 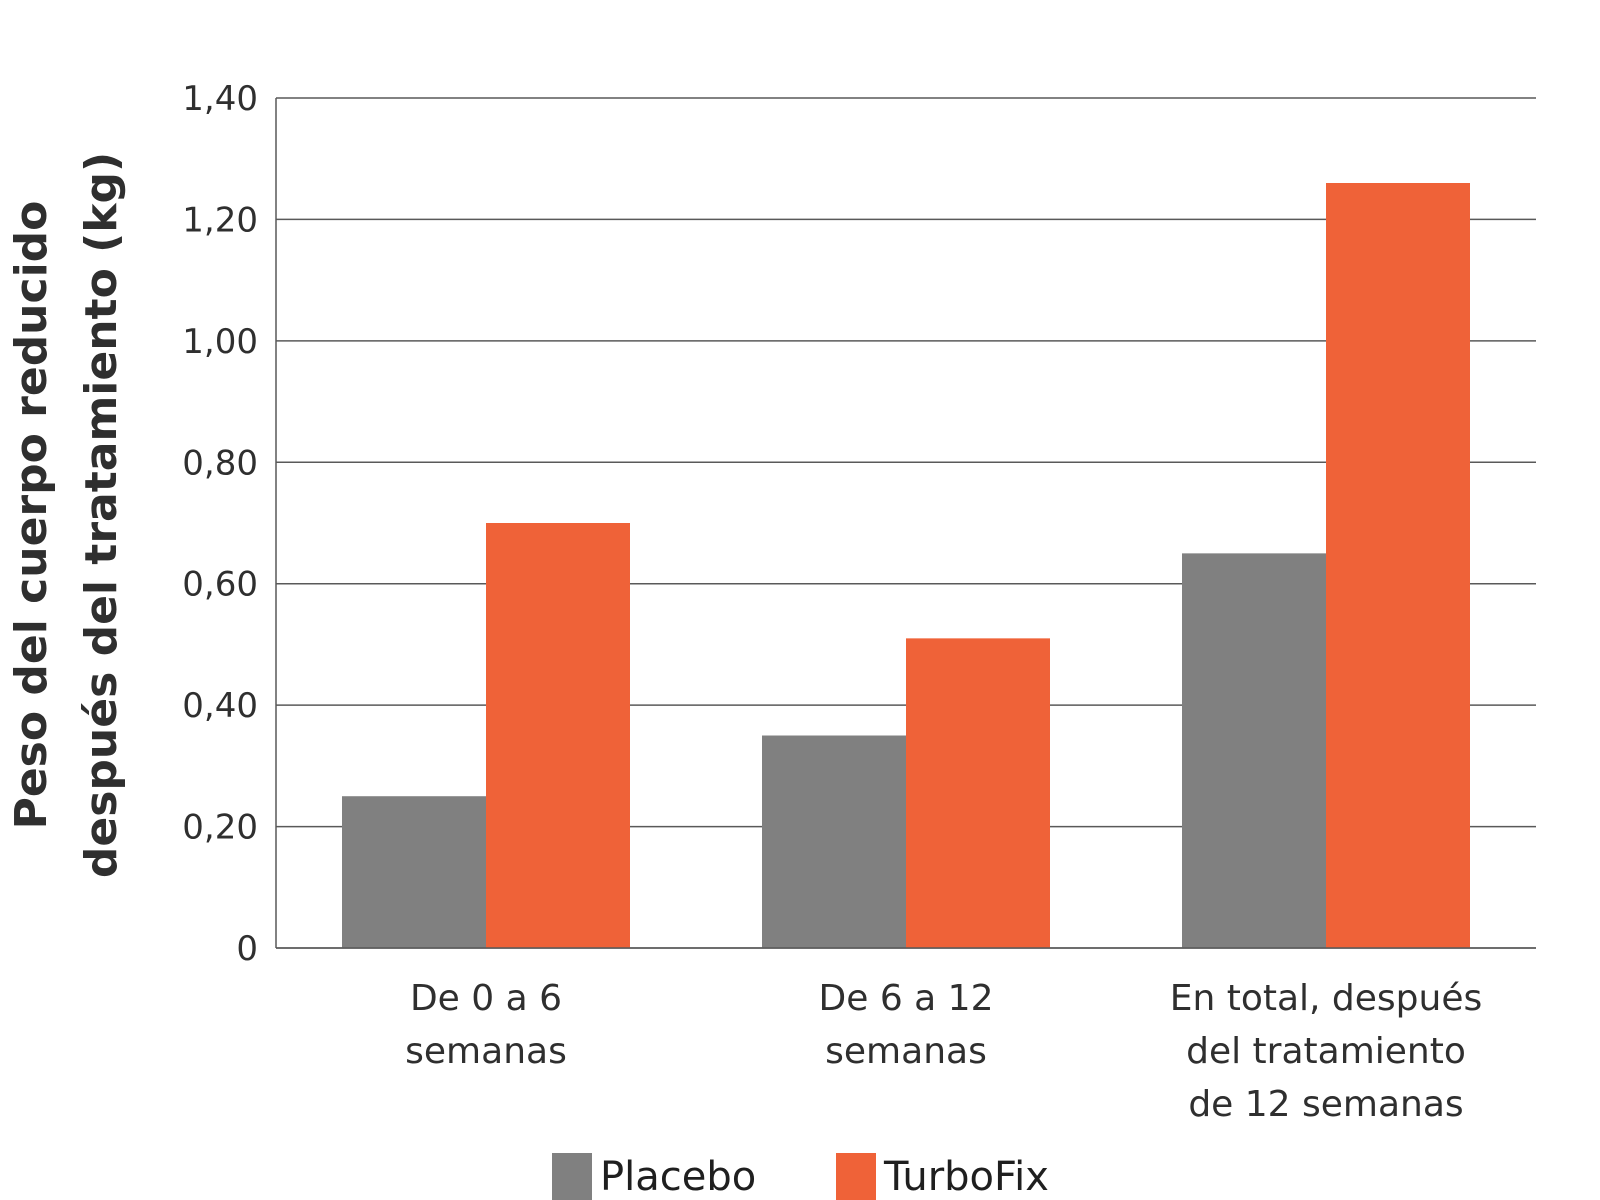 I want to click on x-category-label: del tratamiento, so click(x=1326, y=1051).